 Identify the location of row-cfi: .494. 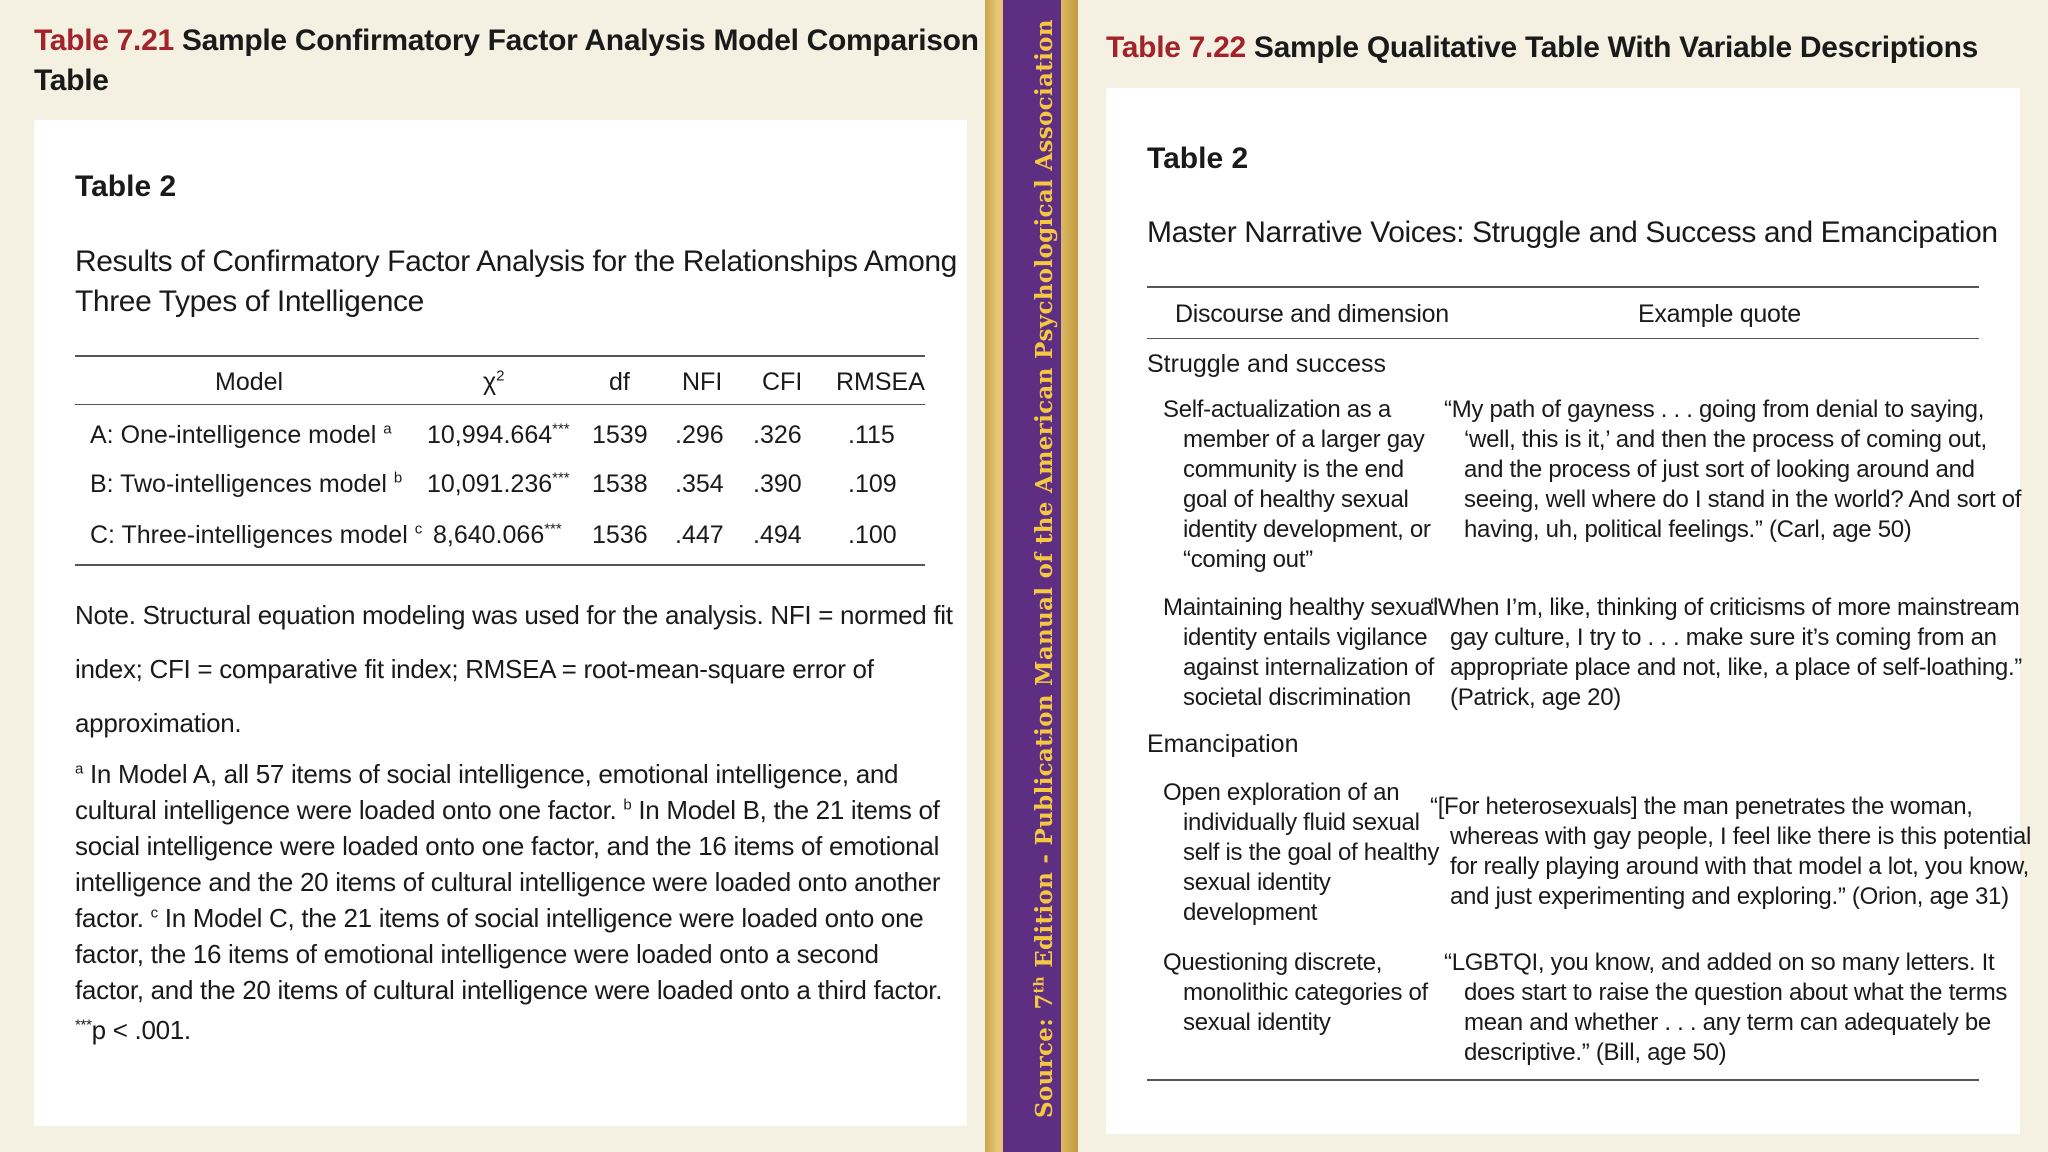
(777, 535).